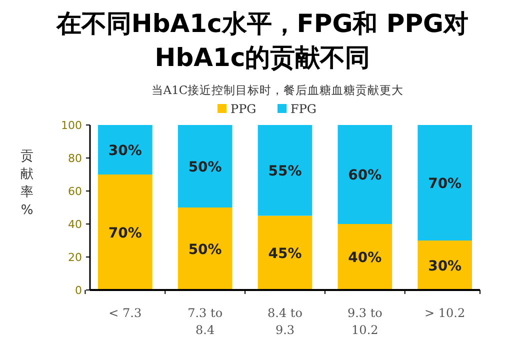 The height and width of the screenshot is (339, 525). I want to click on x-tick-label: 7.3 to 8.4, so click(205, 321).